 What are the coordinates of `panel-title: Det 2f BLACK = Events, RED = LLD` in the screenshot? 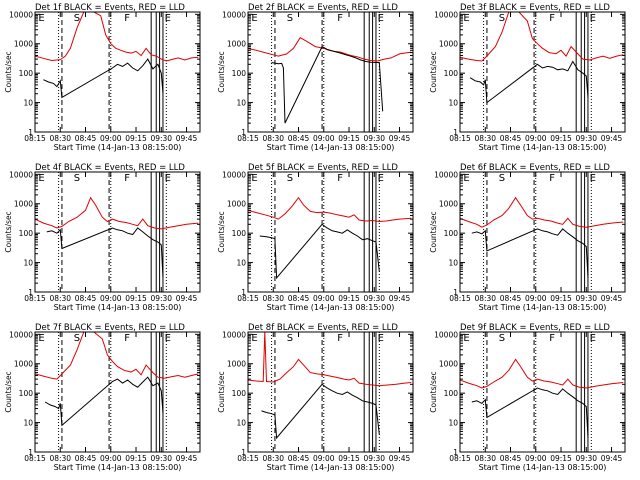 It's located at (323, 8).